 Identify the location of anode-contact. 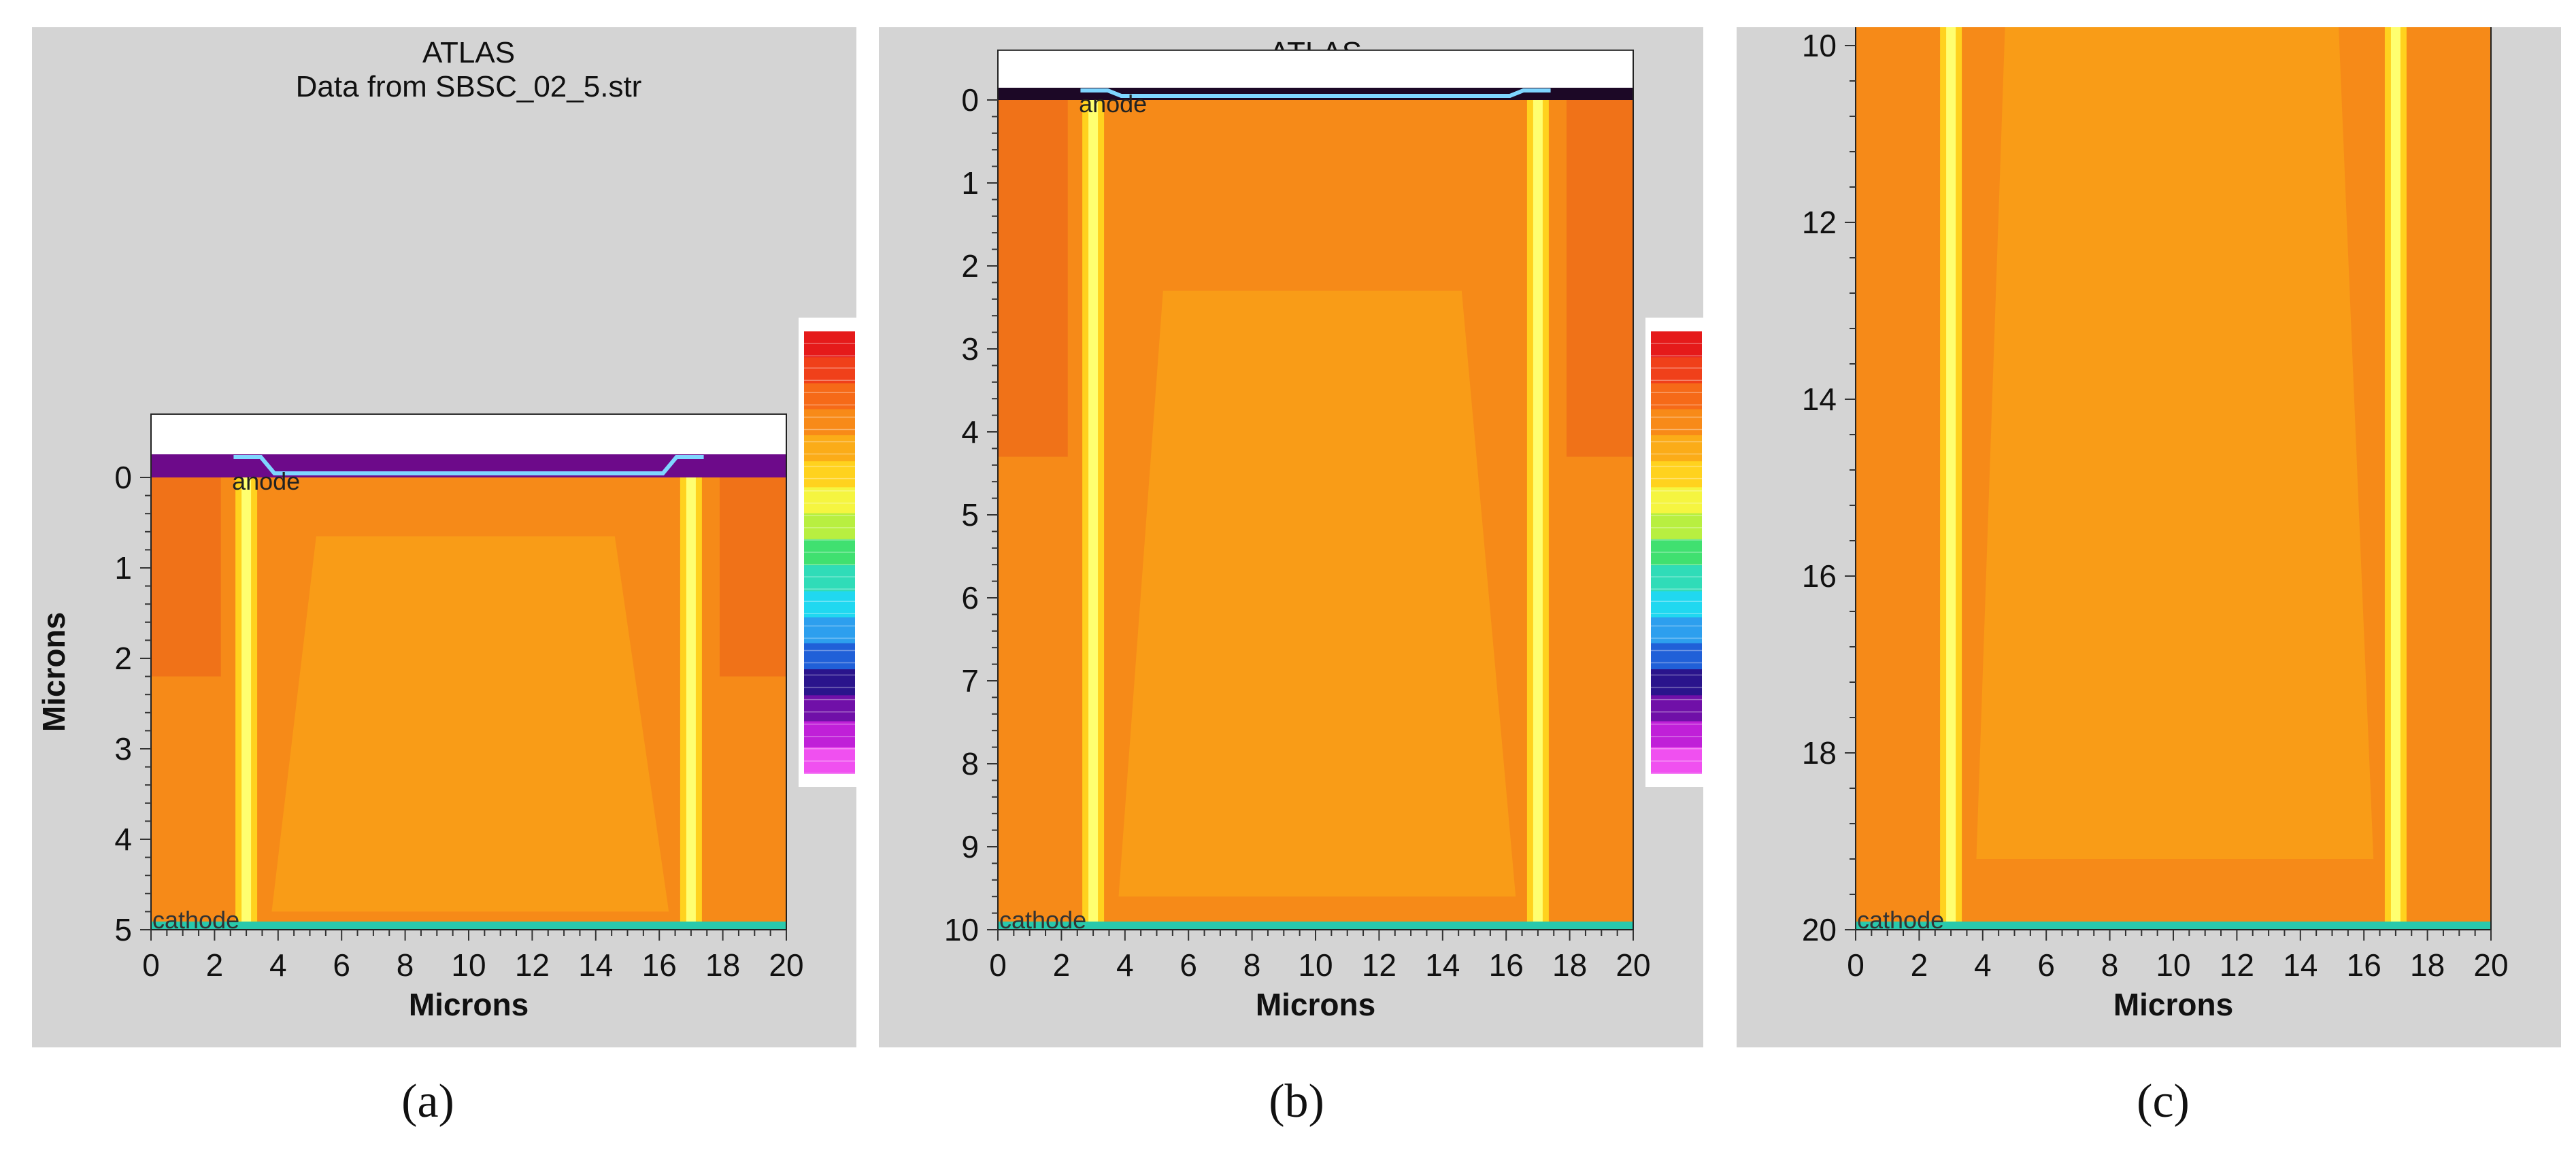
(468, 465).